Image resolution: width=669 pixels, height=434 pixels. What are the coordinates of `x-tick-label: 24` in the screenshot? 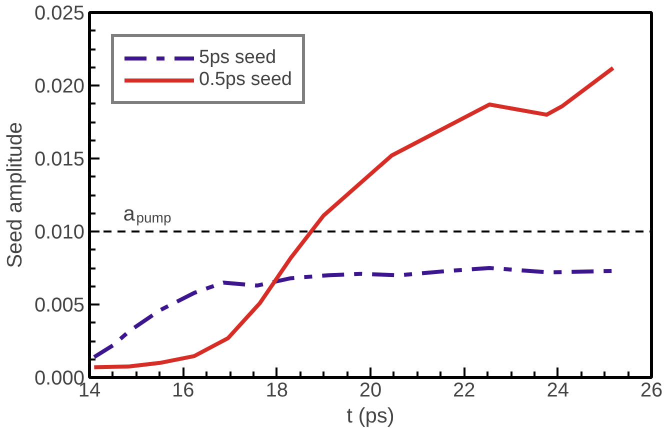 It's located at (557, 391).